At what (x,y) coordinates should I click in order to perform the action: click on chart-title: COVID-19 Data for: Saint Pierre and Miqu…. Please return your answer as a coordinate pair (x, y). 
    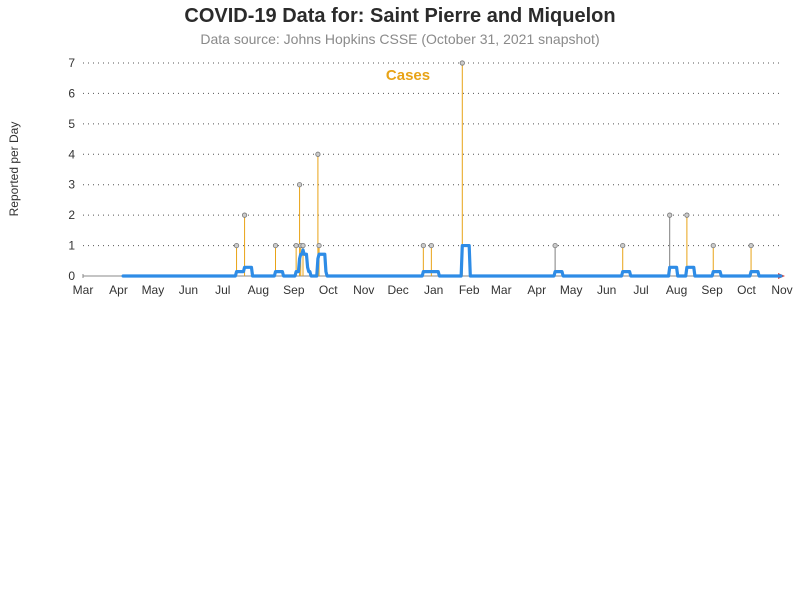
    Looking at the image, I should click on (400, 16).